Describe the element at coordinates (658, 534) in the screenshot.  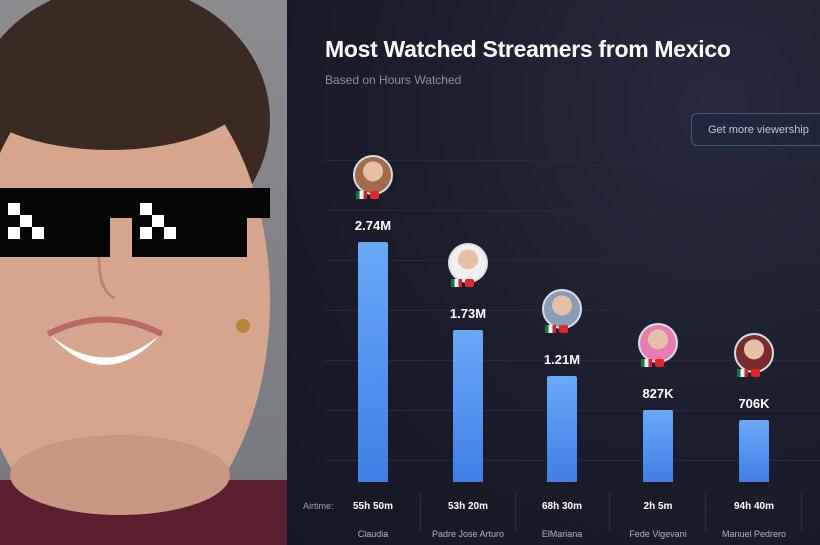
I see `streamer-name: Fede Vigevani` at that location.